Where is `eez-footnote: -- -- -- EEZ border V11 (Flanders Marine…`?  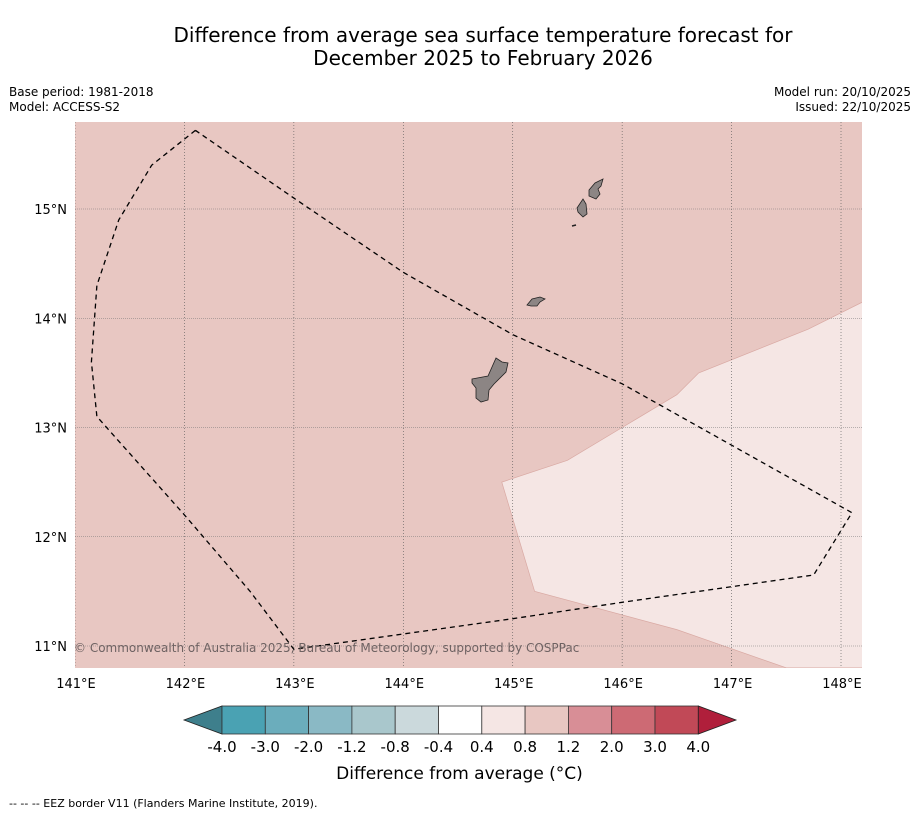 eez-footnote: -- -- -- EEZ border V11 (Flanders Marine… is located at coordinates (163, 803).